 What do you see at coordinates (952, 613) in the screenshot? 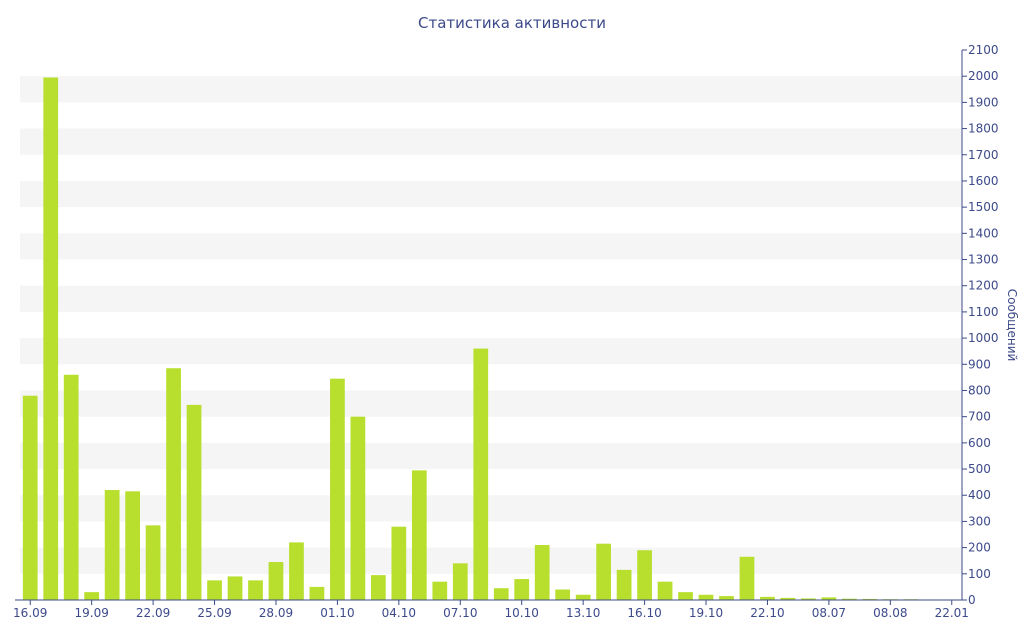
I see `x-tick-label: 22.01` at bounding box center [952, 613].